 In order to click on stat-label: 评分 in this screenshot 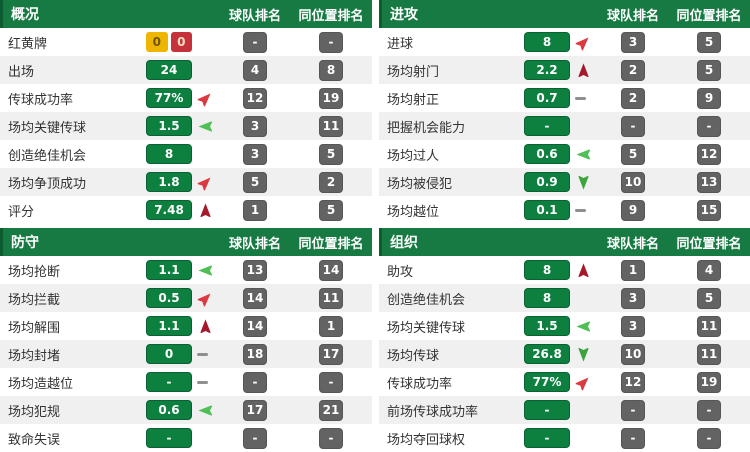, I will do `click(21, 212)`.